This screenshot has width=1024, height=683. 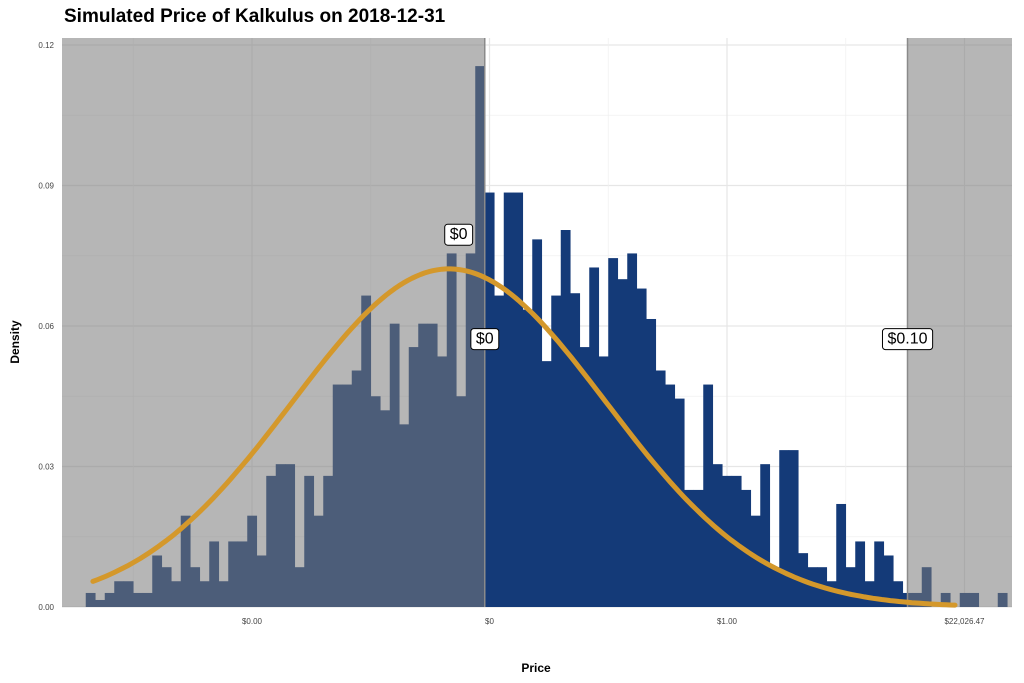 I want to click on callout-label: $0.10, so click(x=907, y=339).